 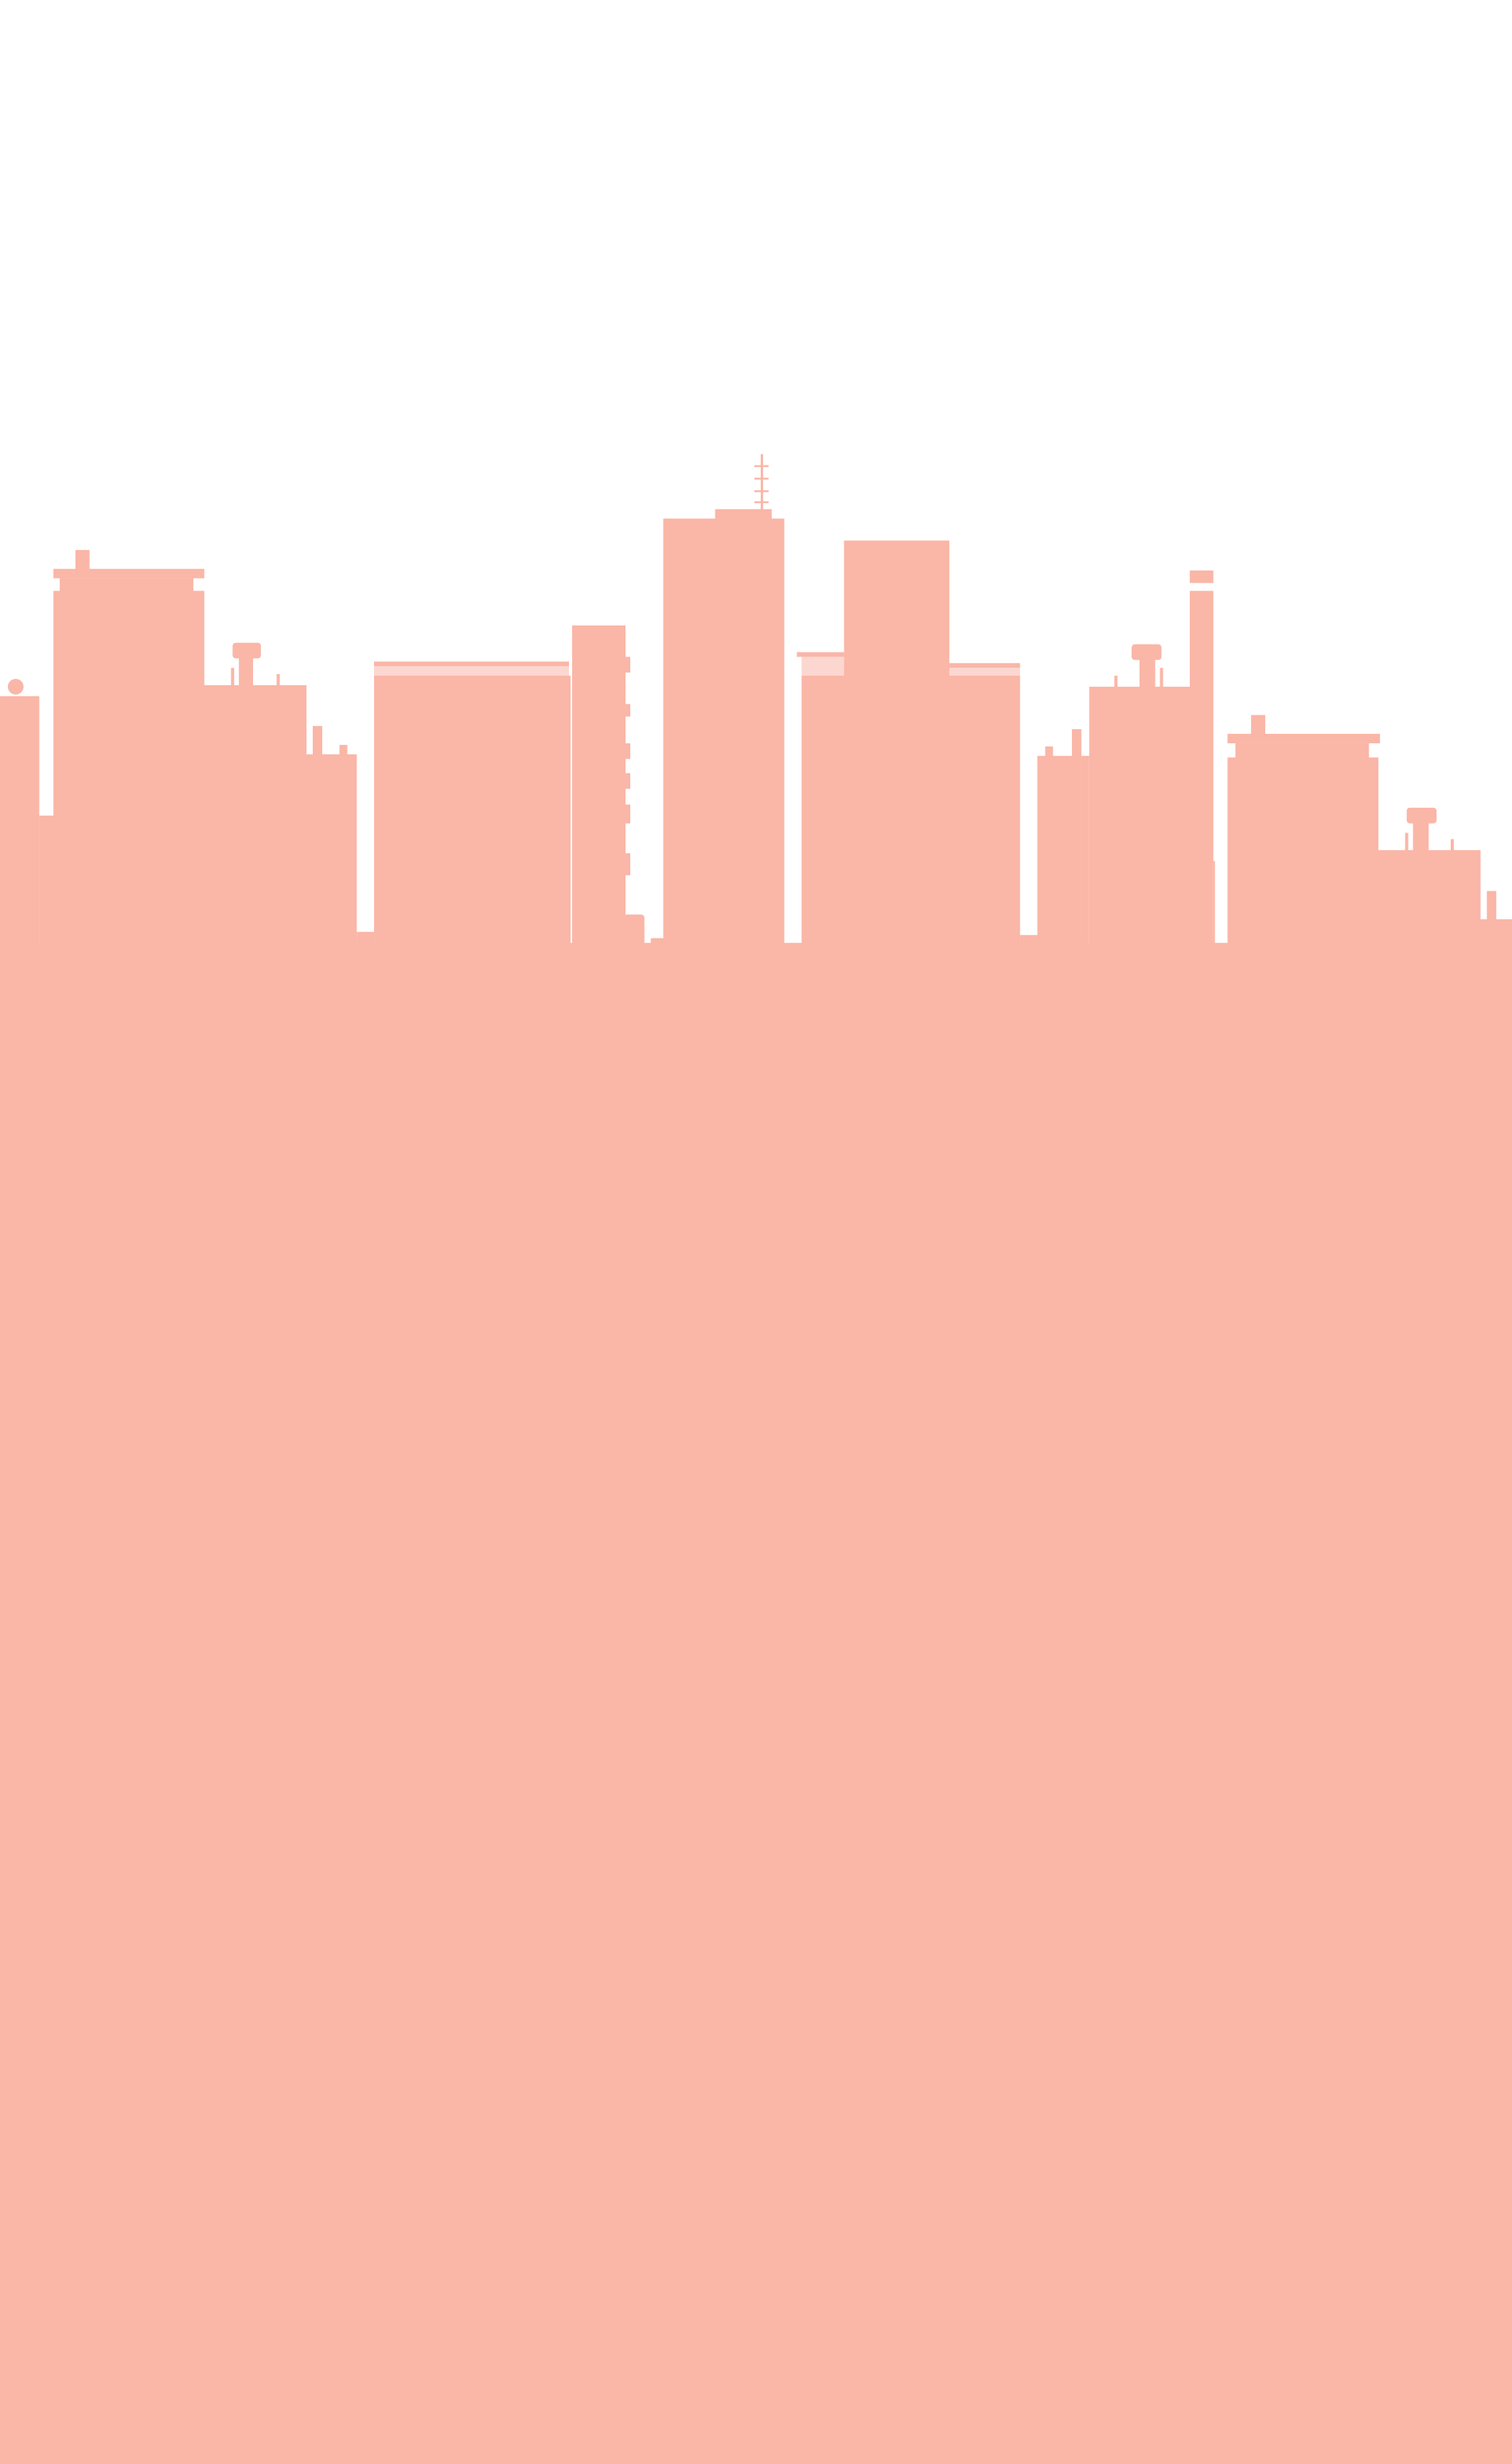 What do you see at coordinates (896, 611) in the screenshot?
I see `building-center-right-tower` at bounding box center [896, 611].